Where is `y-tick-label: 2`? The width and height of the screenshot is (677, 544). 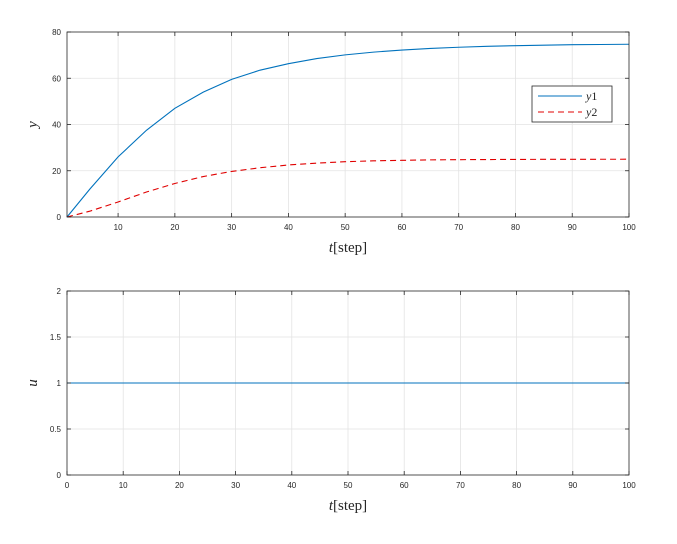
y-tick-label: 2 is located at coordinates (59, 291).